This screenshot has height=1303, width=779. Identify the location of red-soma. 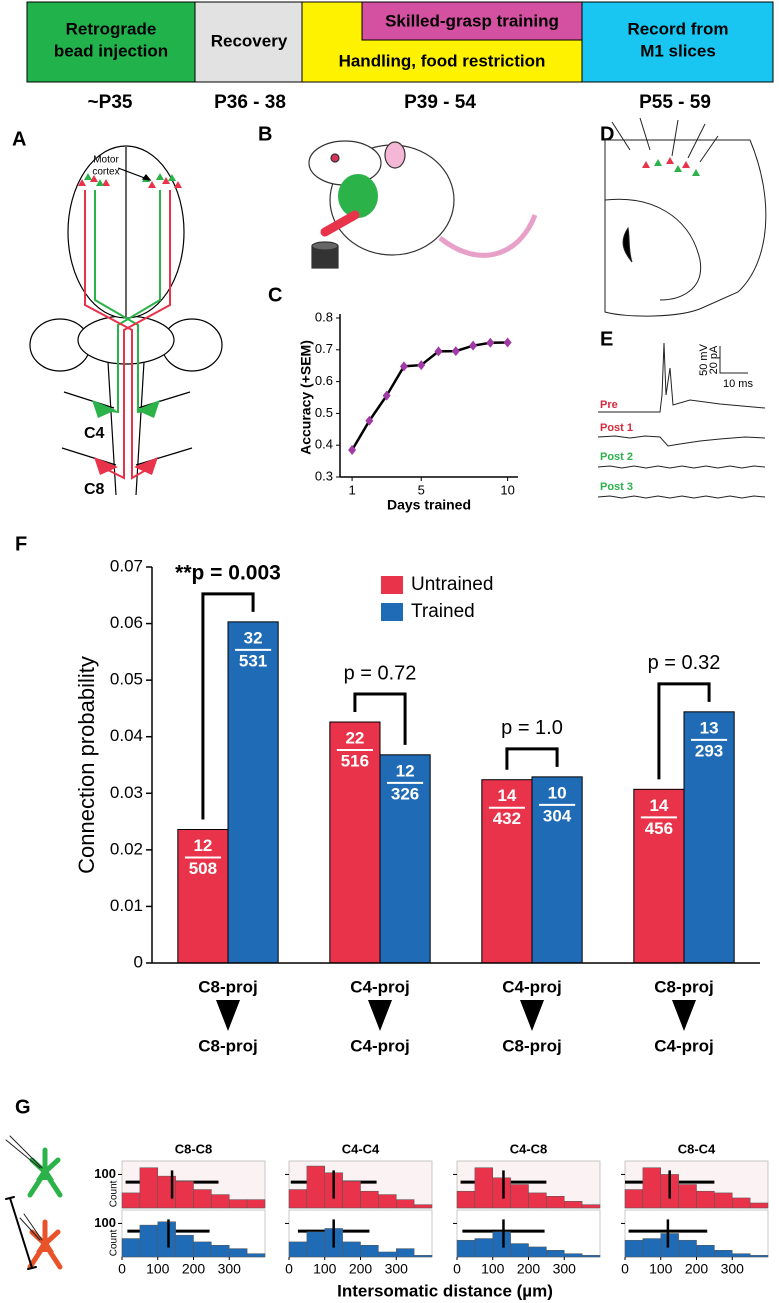
(45, 1245).